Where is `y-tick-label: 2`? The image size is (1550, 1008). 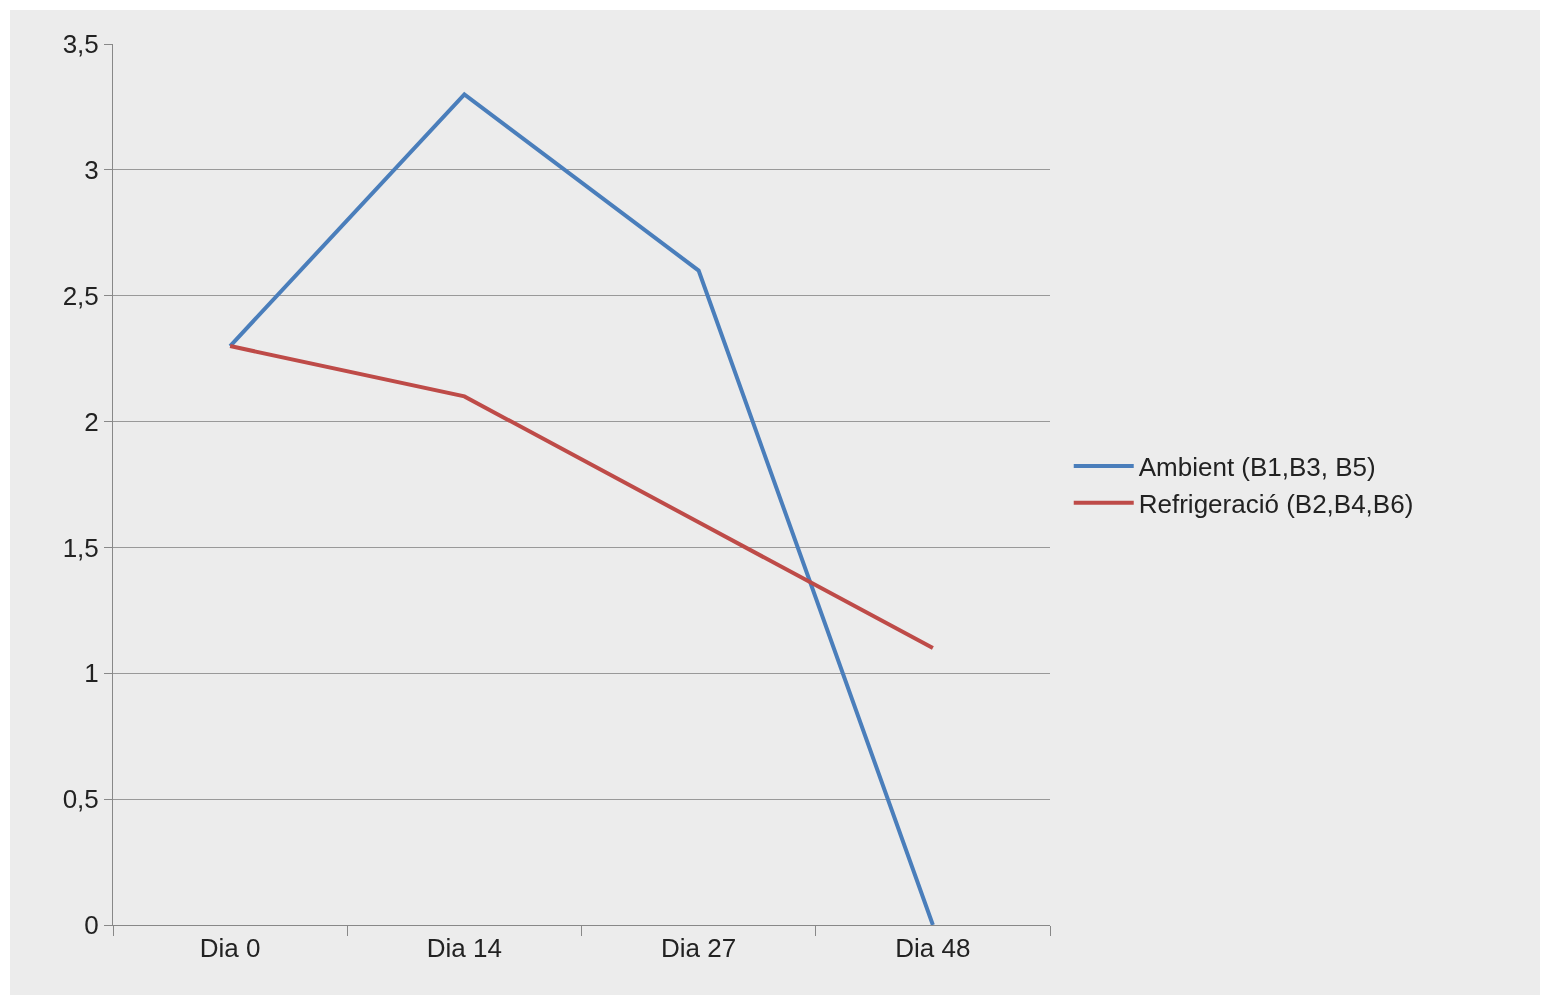 y-tick-label: 2 is located at coordinates (91, 421).